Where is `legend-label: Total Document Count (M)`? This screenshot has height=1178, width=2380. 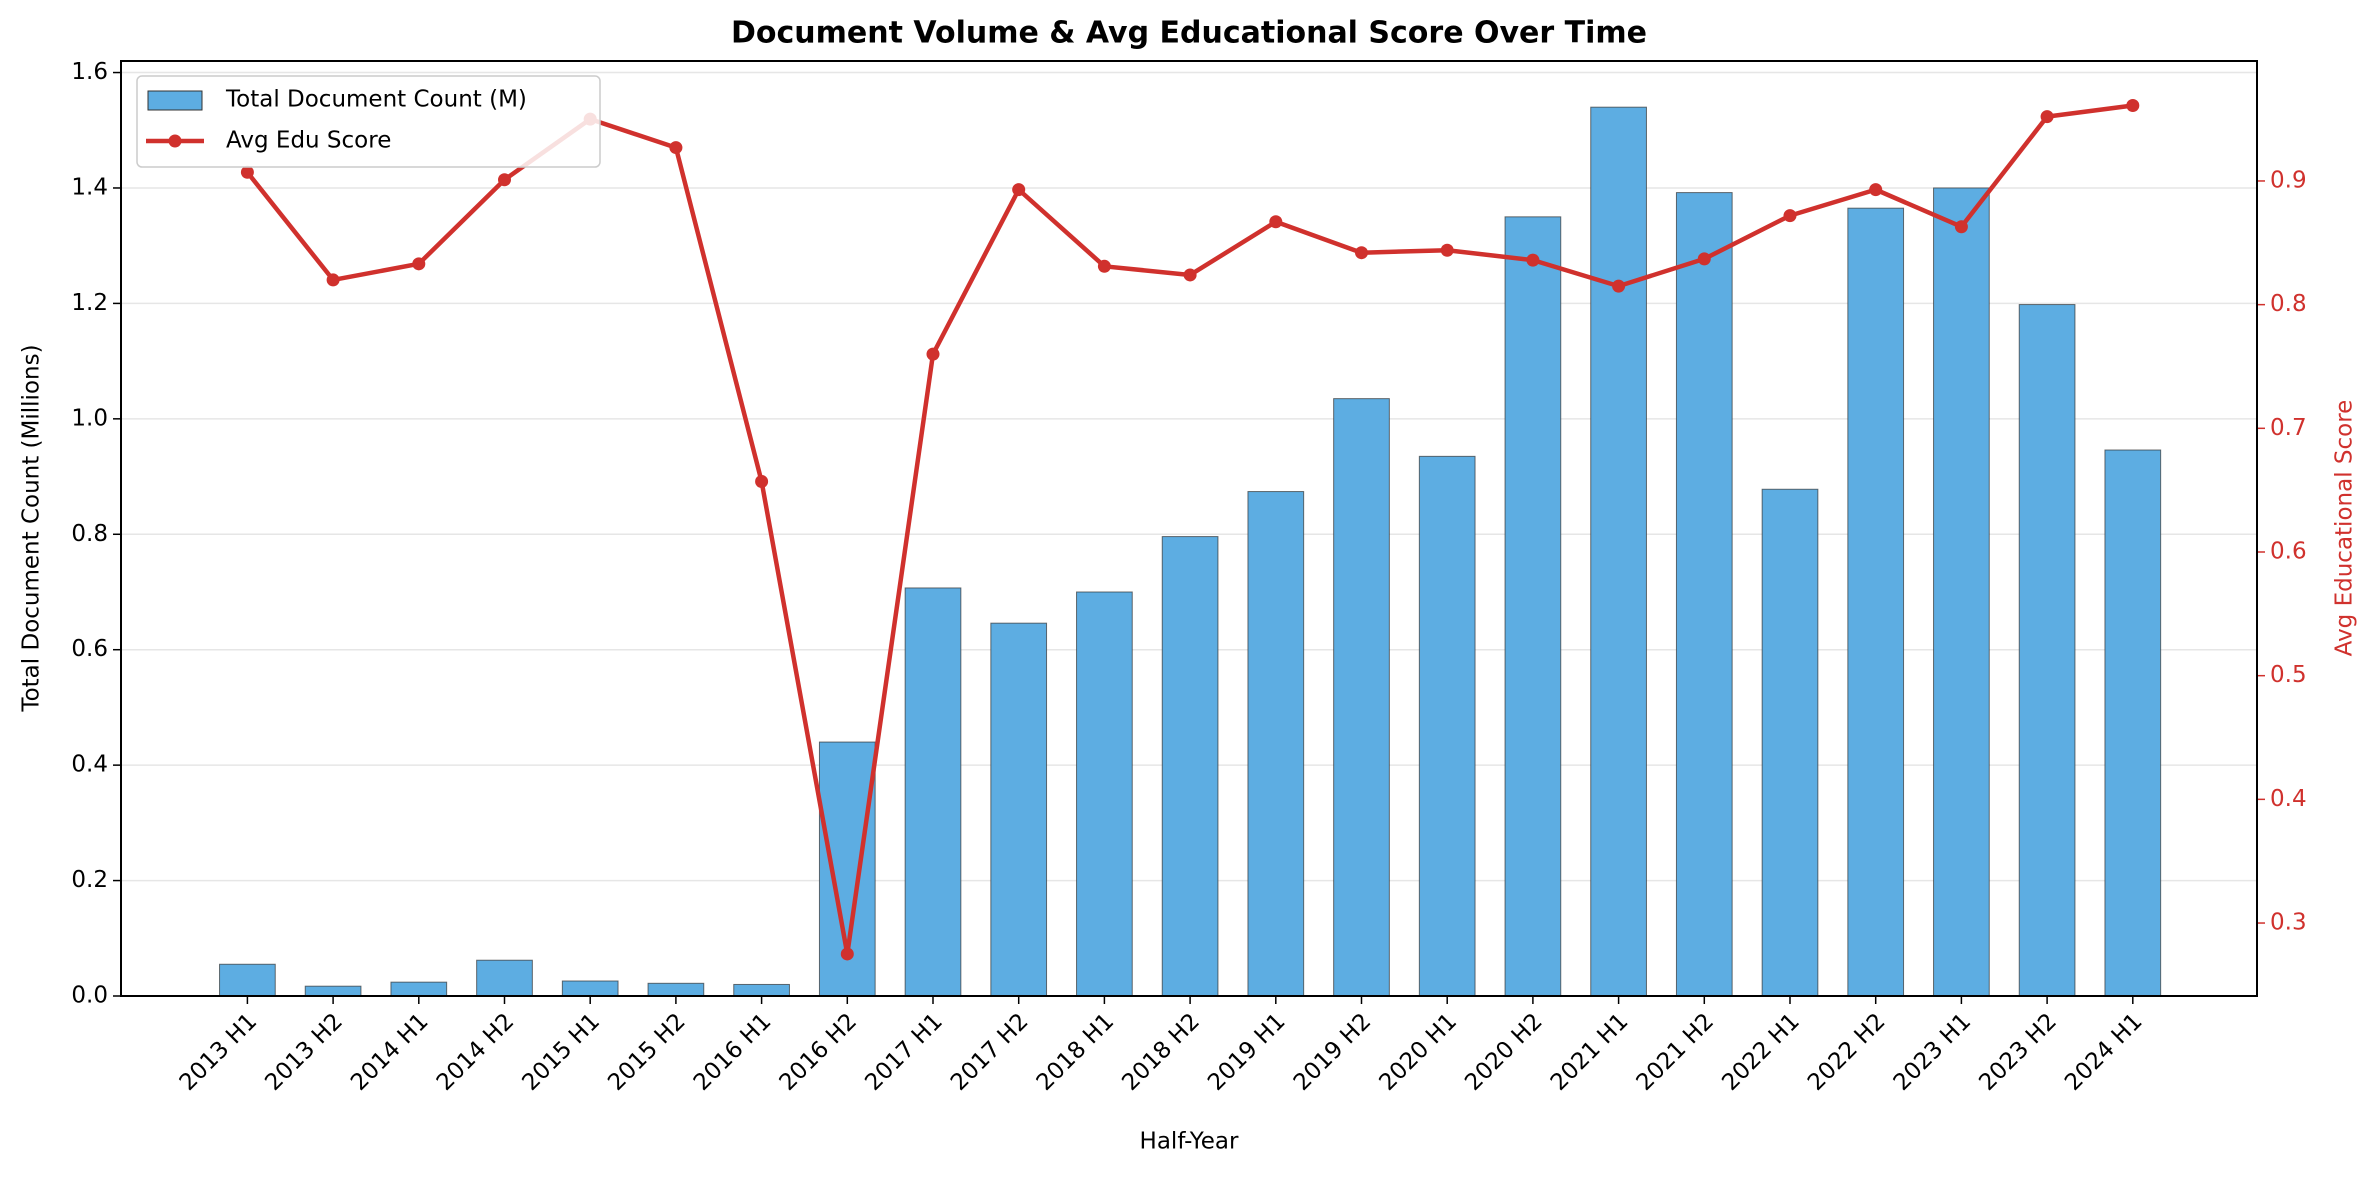 legend-label: Total Document Count (M) is located at coordinates (376, 100).